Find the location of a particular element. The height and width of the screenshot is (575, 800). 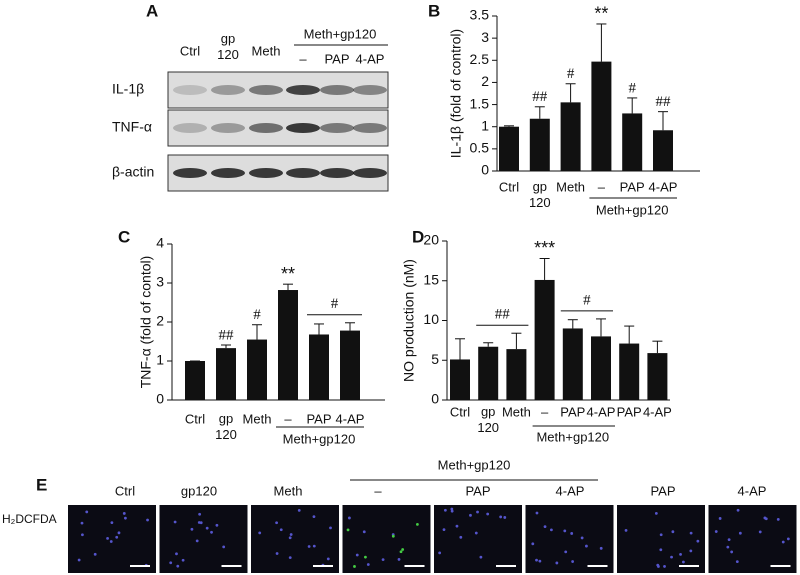

column-label: Ctrl is located at coordinates (125, 490).